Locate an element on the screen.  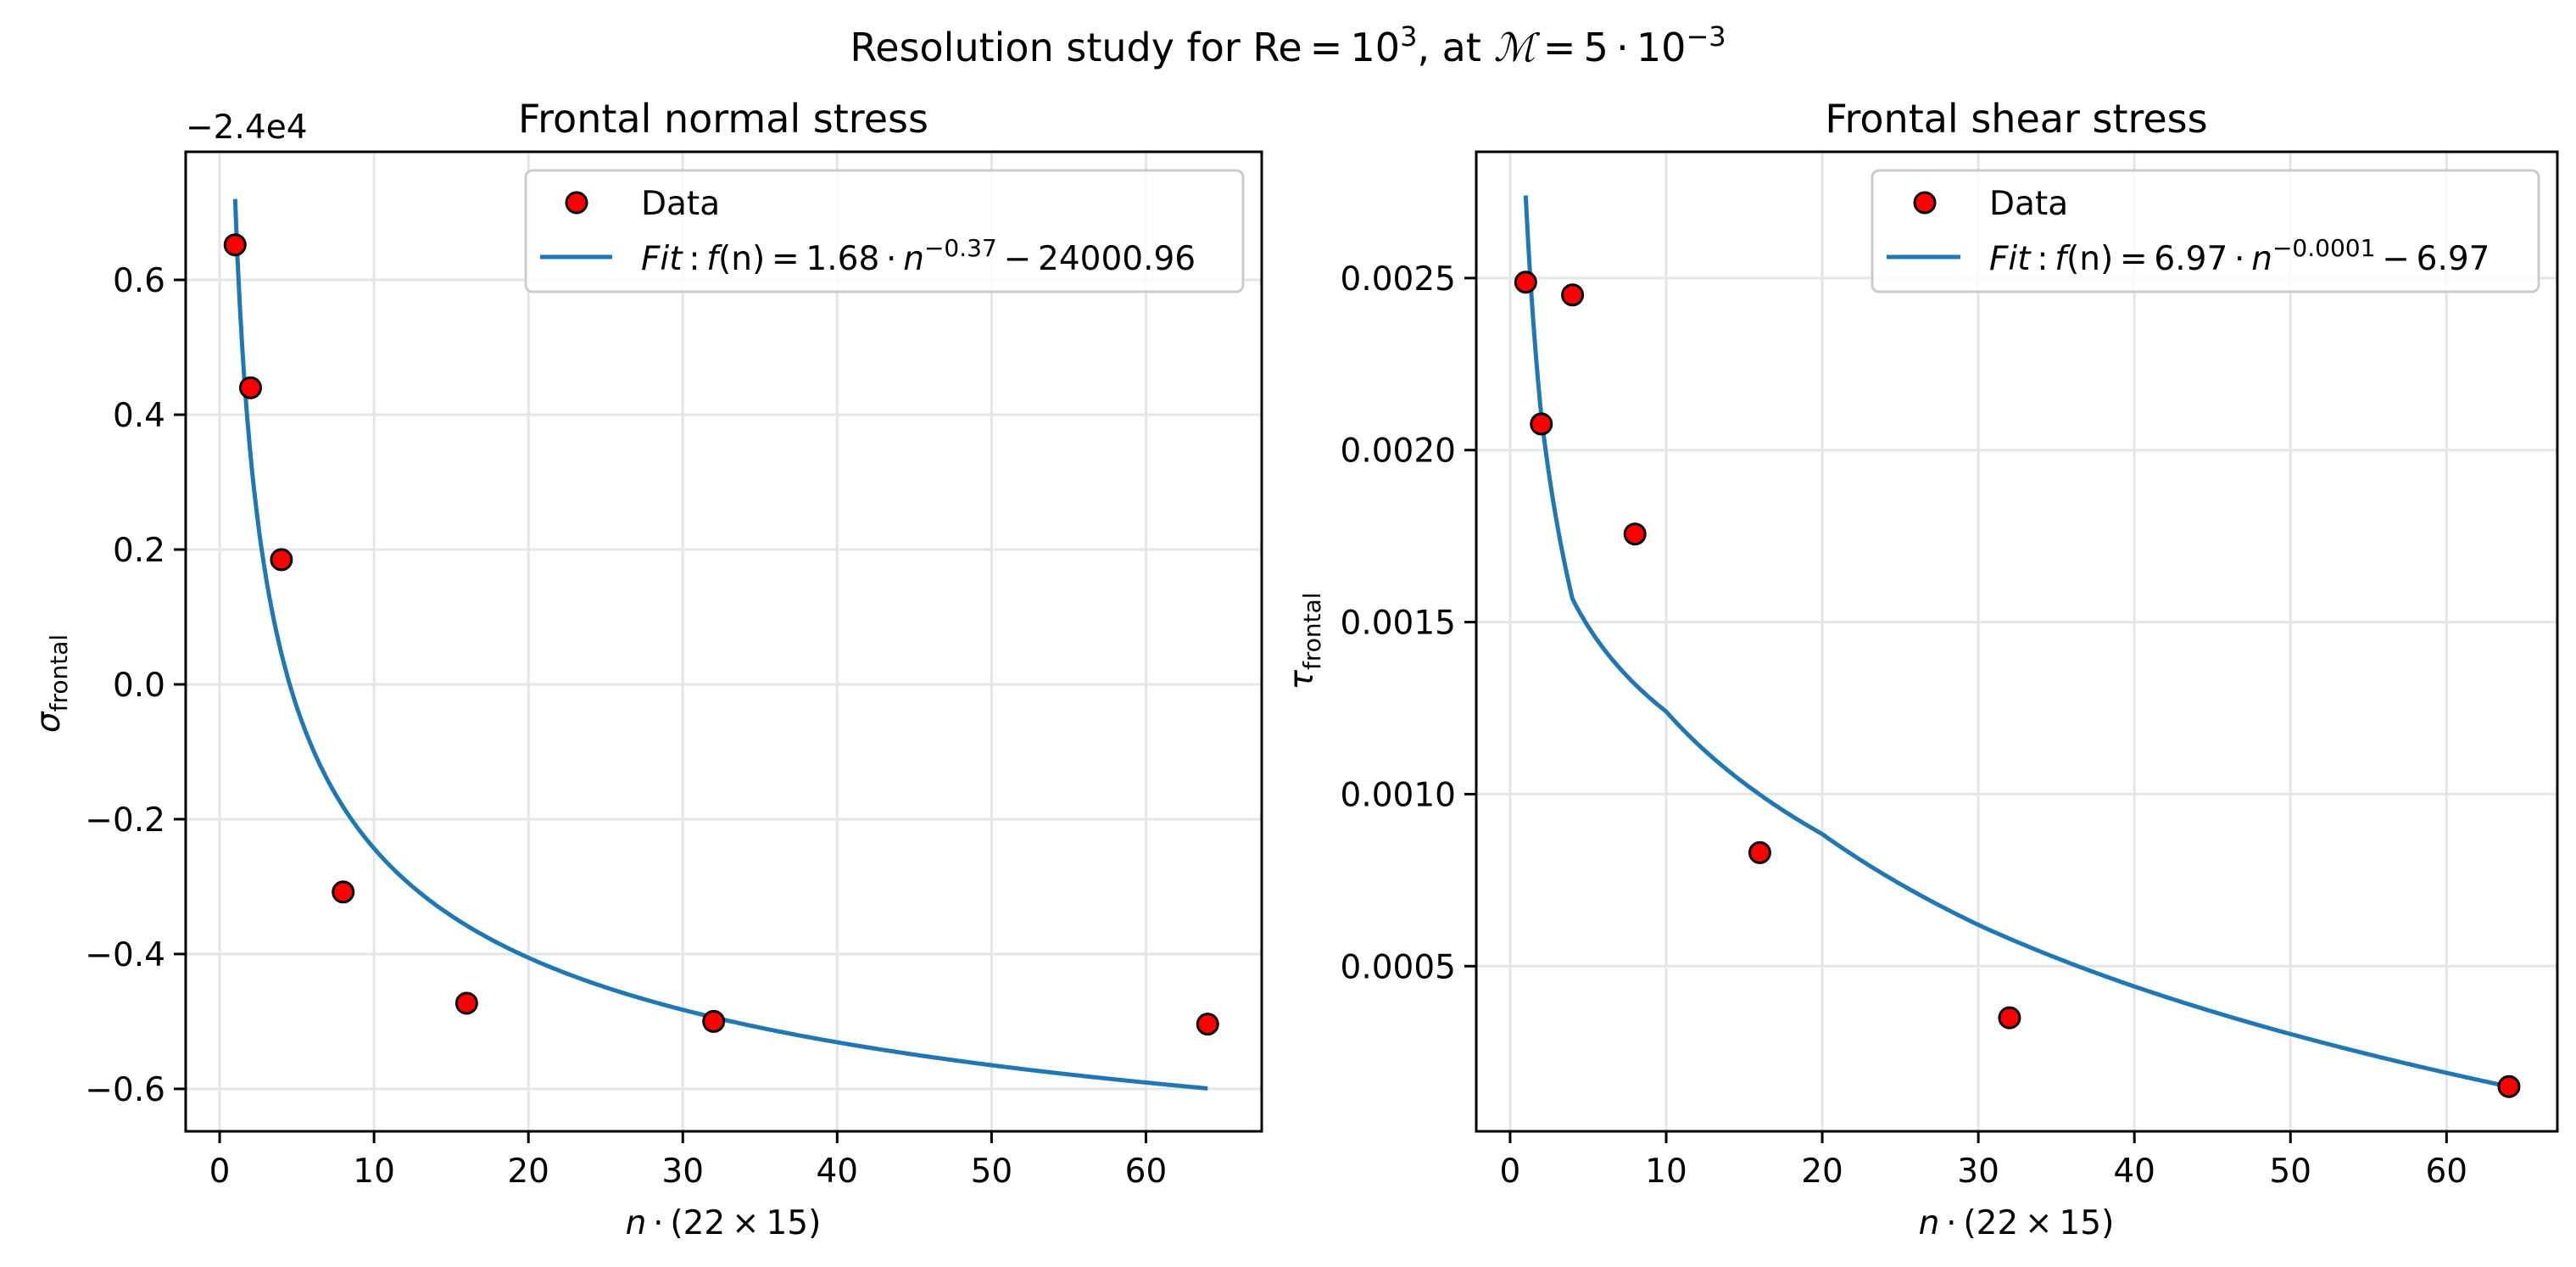
y-tick-label: 0.6 is located at coordinates (139, 281).